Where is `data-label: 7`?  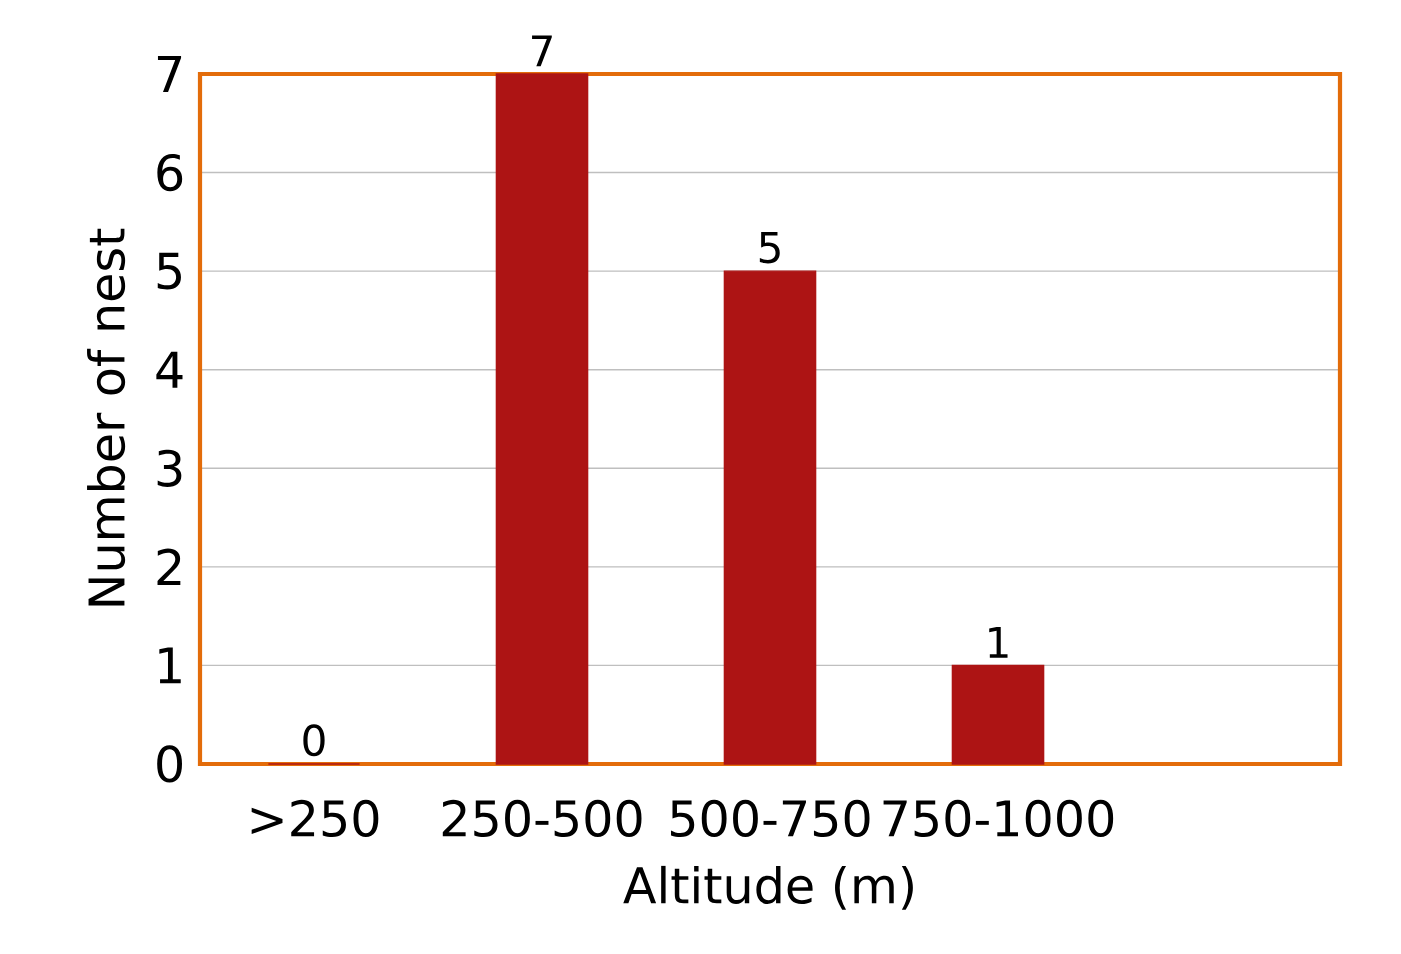
data-label: 7 is located at coordinates (542, 51).